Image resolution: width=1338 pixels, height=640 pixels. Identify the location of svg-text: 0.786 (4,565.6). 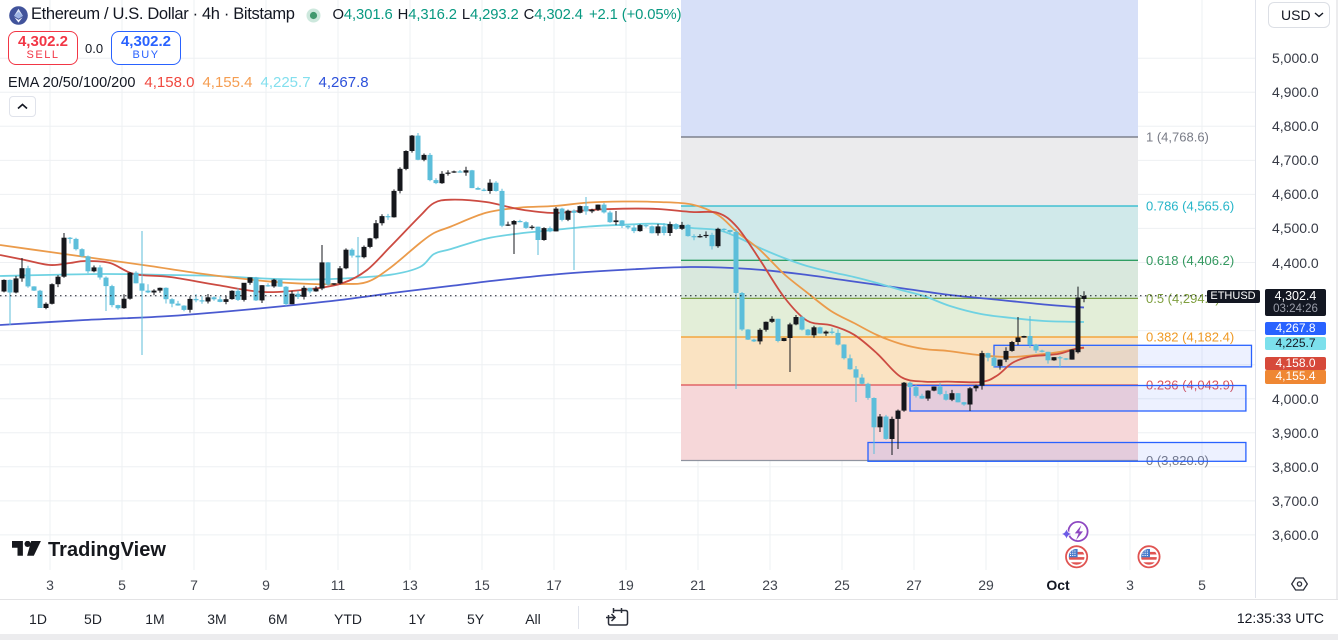
(1190, 206).